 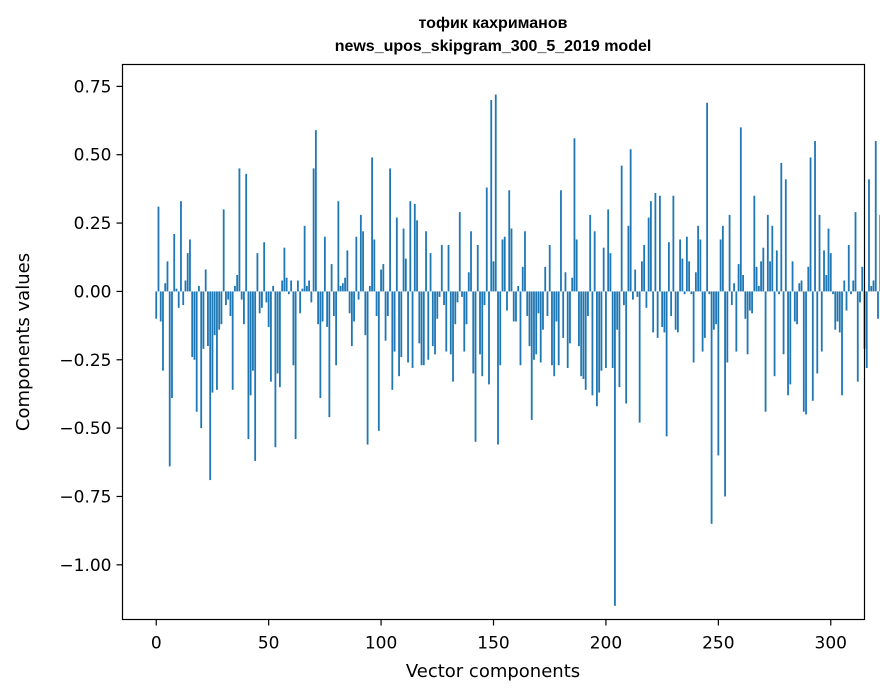 I want to click on y-tick-label: 0.00, so click(x=93, y=292).